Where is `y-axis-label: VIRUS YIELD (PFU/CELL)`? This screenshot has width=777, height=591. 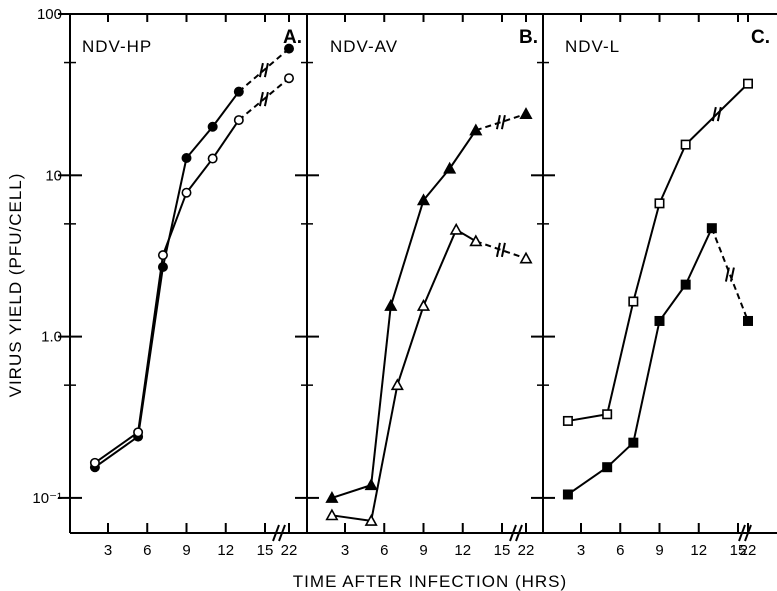
y-axis-label: VIRUS YIELD (PFU/CELL) is located at coordinates (15, 285).